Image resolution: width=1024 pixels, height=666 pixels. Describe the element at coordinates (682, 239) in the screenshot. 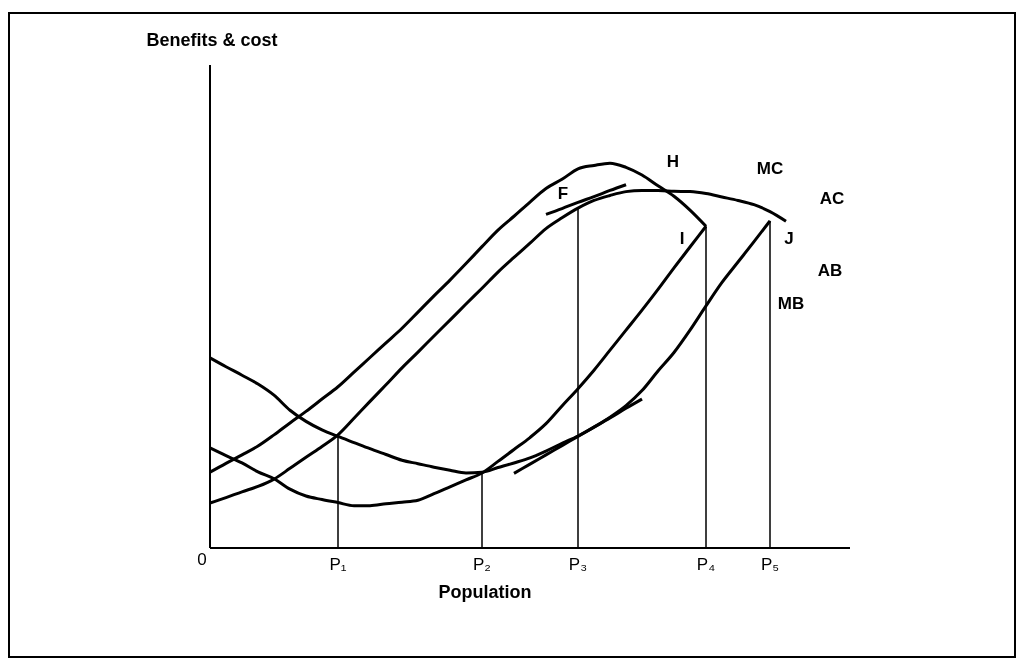

I see `annotation: I` at that location.